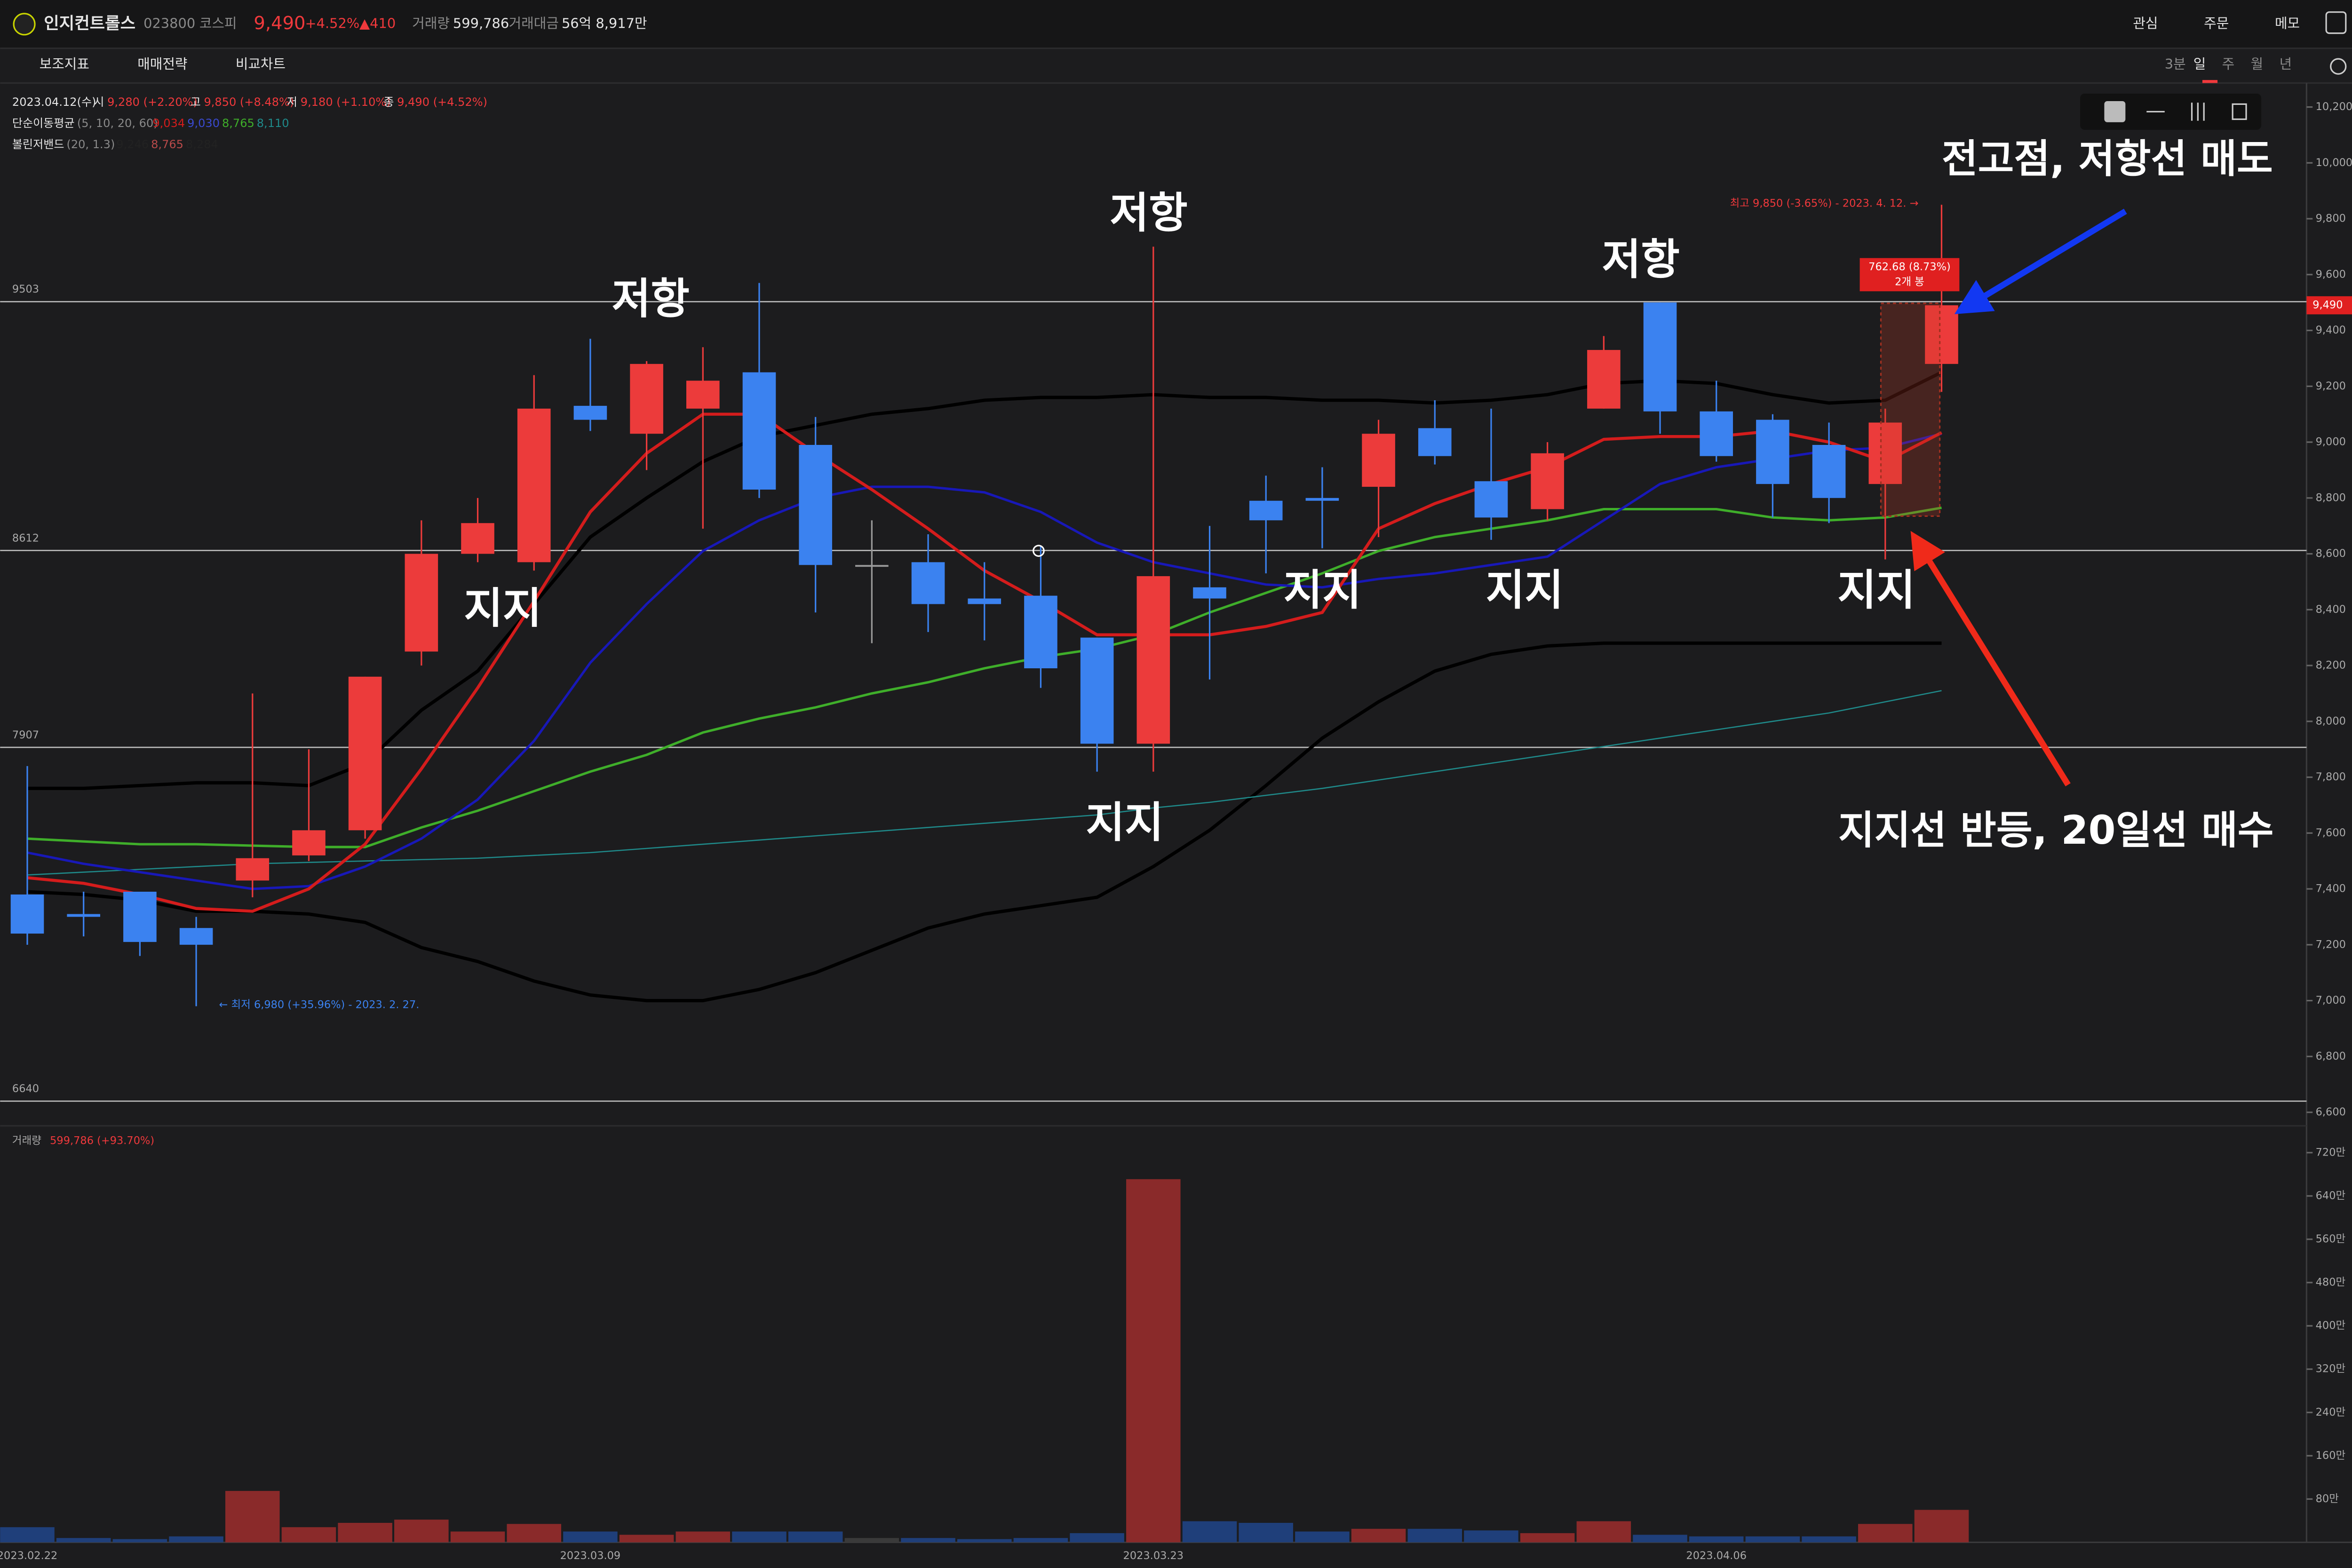 Image resolution: width=2352 pixels, height=1568 pixels. I want to click on volume-subtitle: 599,786 (+93.70%), so click(102, 1140).